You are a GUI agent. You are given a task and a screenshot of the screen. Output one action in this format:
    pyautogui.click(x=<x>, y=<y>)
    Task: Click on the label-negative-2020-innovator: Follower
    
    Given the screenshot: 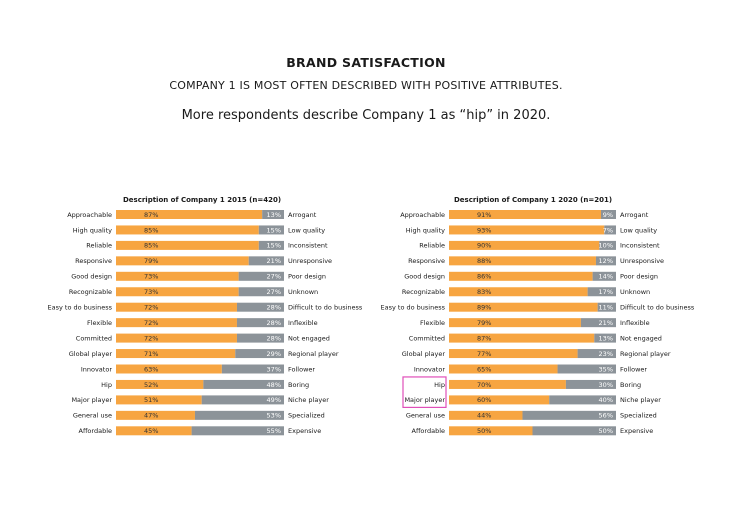 What is the action you would take?
    pyautogui.click(x=633, y=369)
    